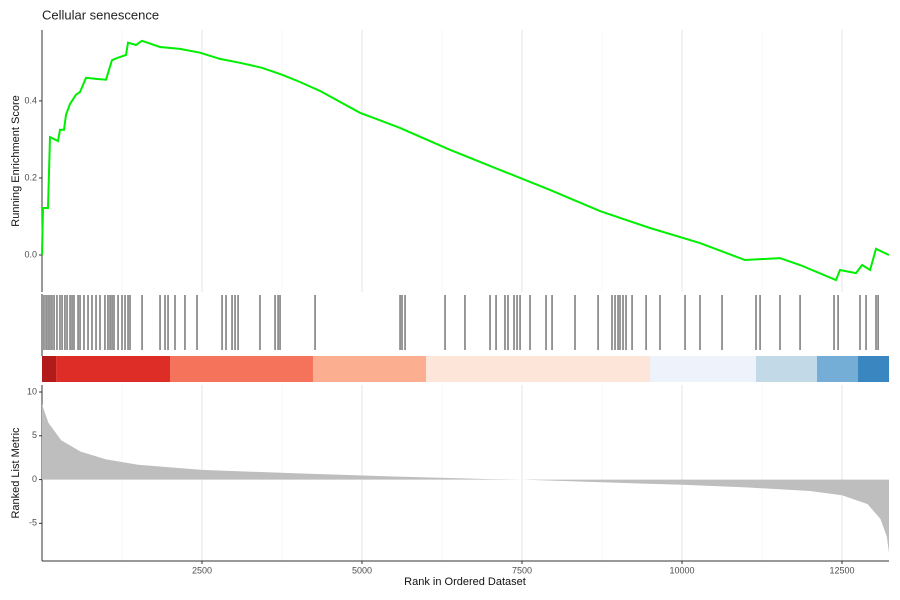  Describe the element at coordinates (202, 570) in the screenshot. I see `x-tick-label: 2500` at that location.